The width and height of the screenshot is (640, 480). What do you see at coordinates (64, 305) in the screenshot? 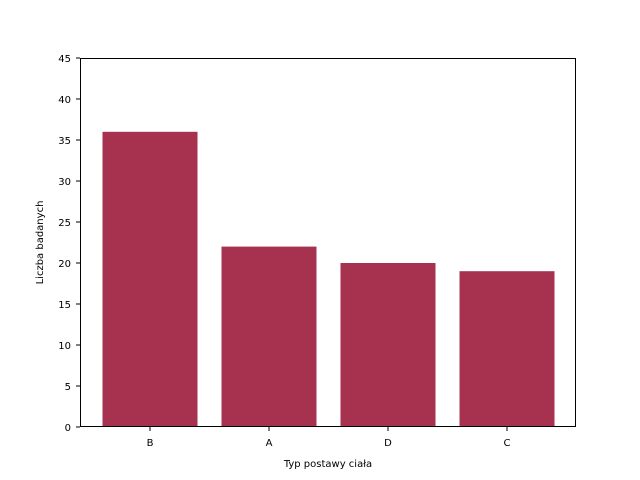
I see `y-tick-label: 15` at bounding box center [64, 305].